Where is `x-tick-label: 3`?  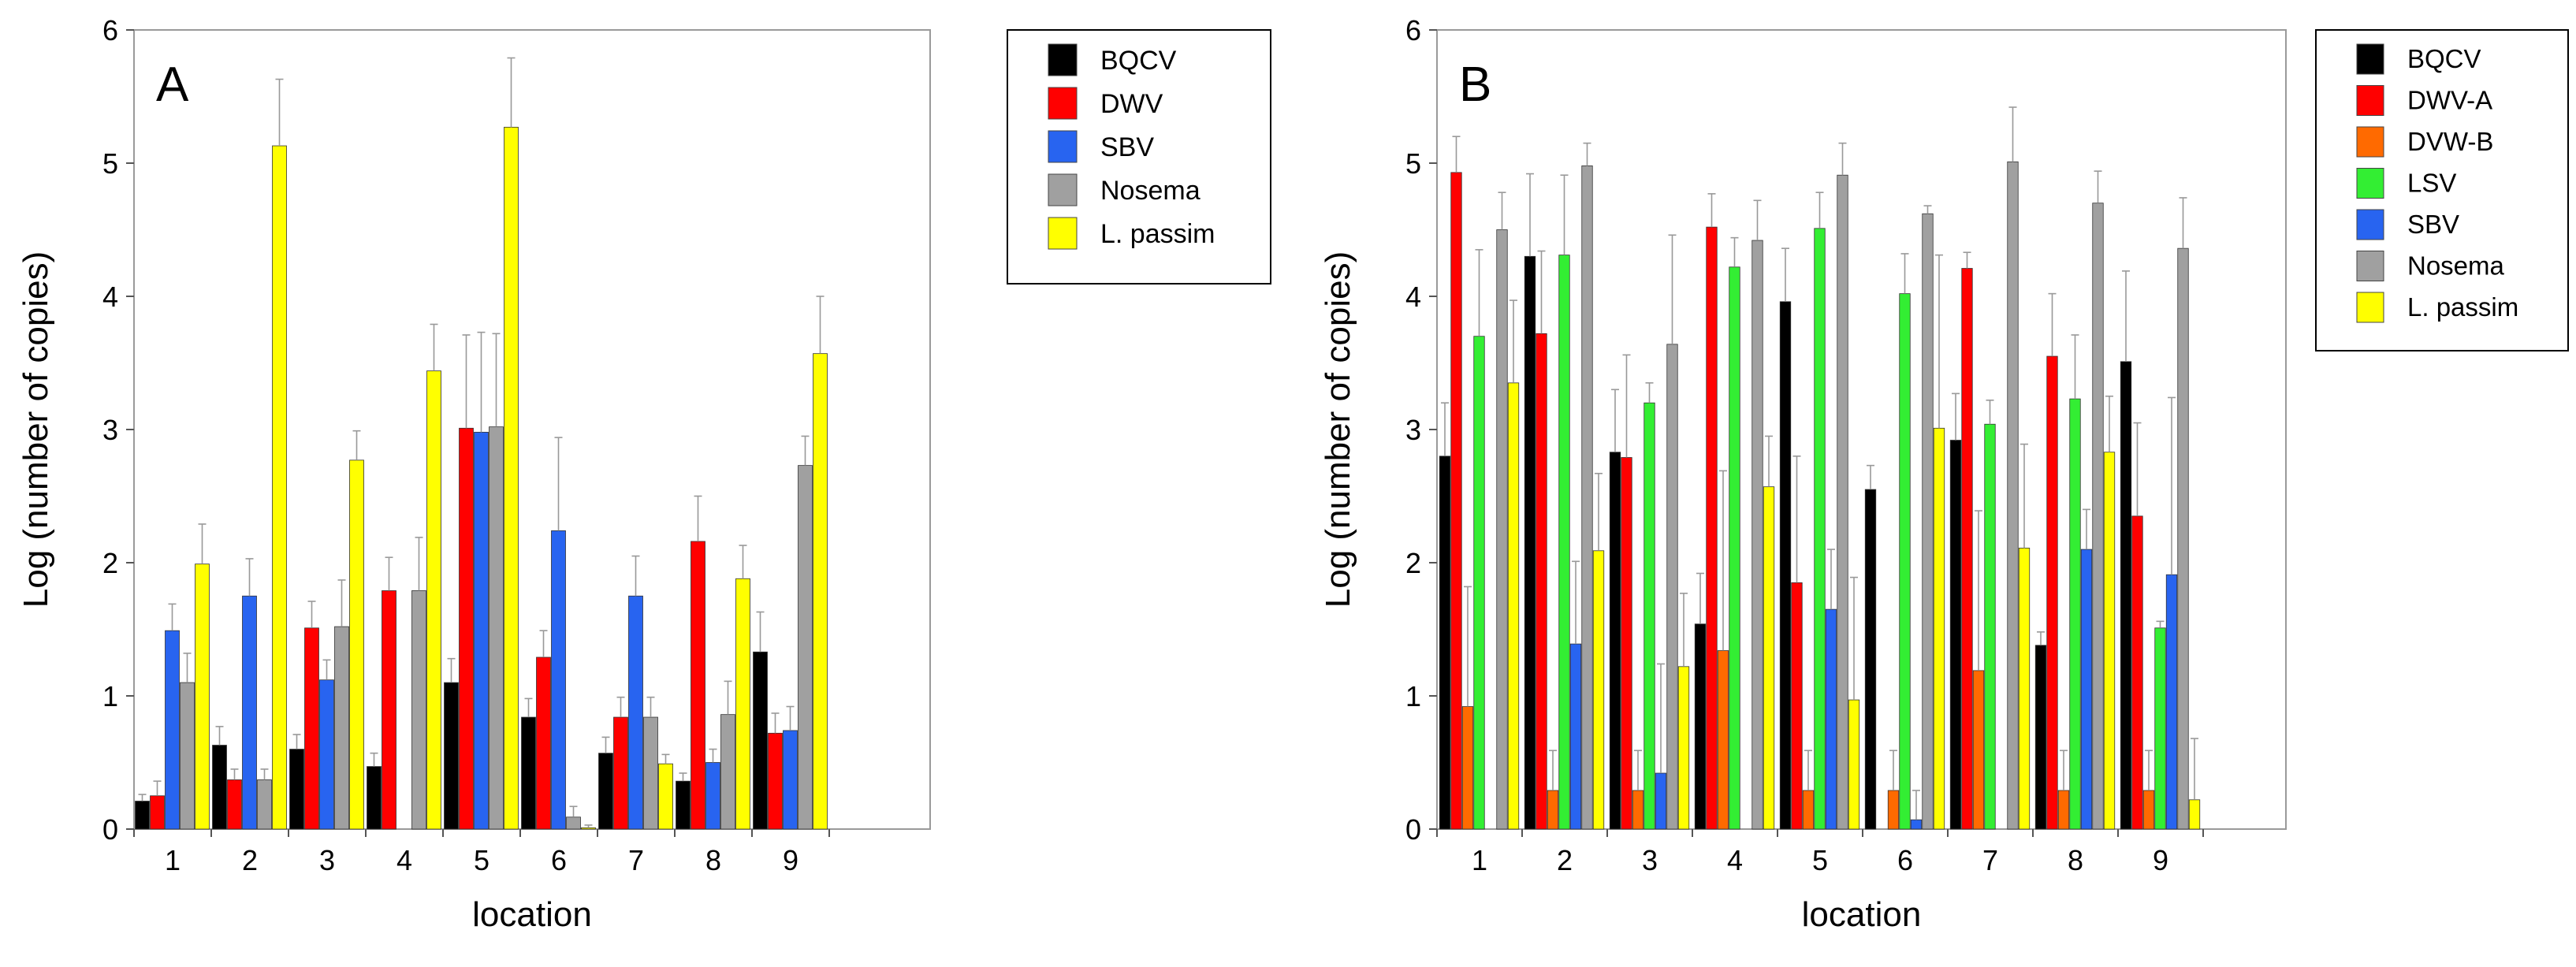
x-tick-label: 3 is located at coordinates (327, 860).